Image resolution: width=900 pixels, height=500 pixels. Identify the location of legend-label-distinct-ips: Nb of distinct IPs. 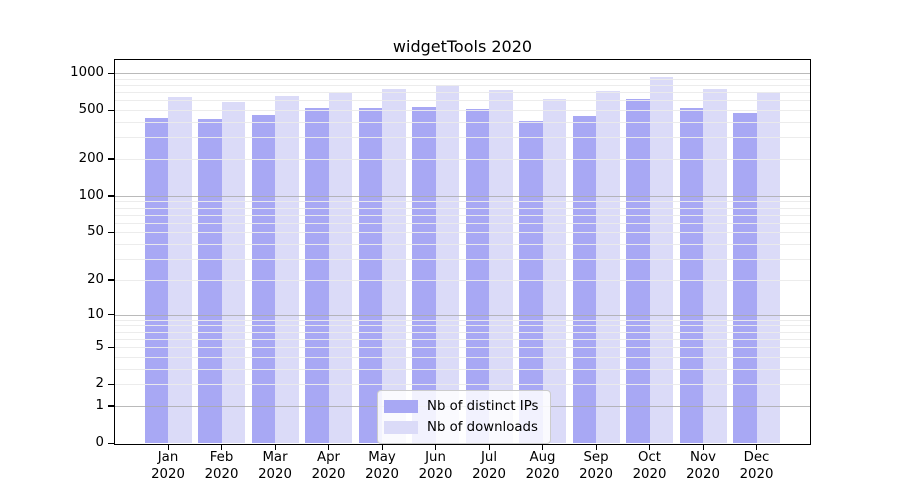
(483, 406).